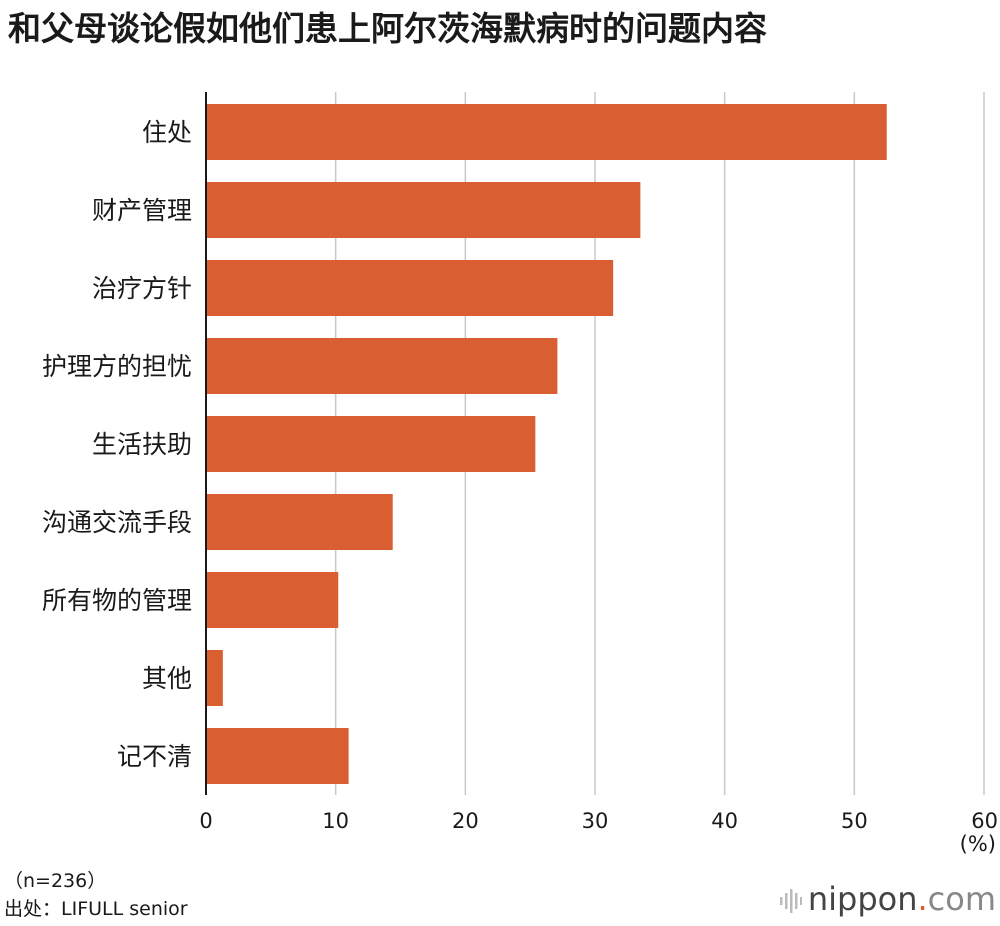  I want to click on x-tick-label: 60, so click(984, 821).